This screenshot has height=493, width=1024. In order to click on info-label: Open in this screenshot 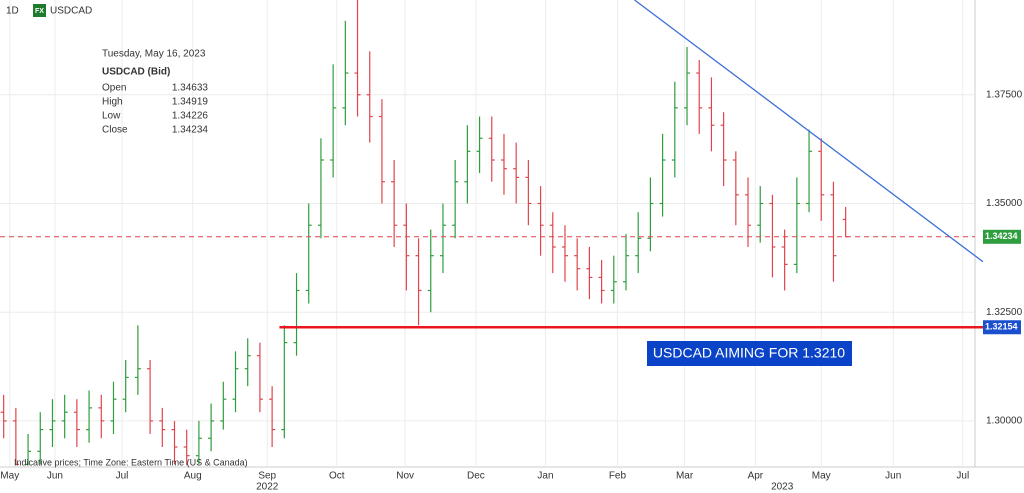, I will do `click(114, 88)`.